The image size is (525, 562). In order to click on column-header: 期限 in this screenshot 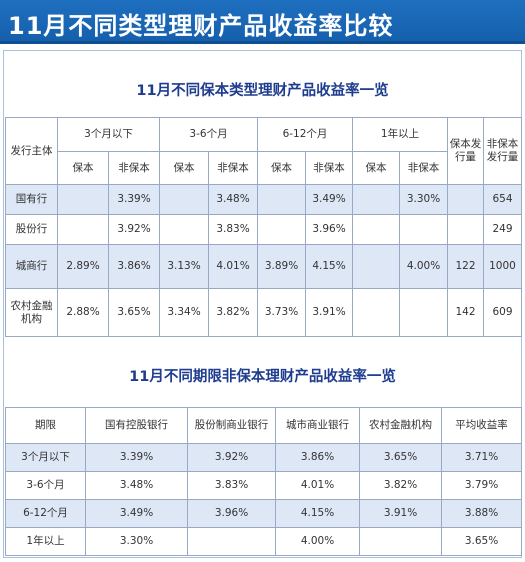, I will do `click(45, 425)`.